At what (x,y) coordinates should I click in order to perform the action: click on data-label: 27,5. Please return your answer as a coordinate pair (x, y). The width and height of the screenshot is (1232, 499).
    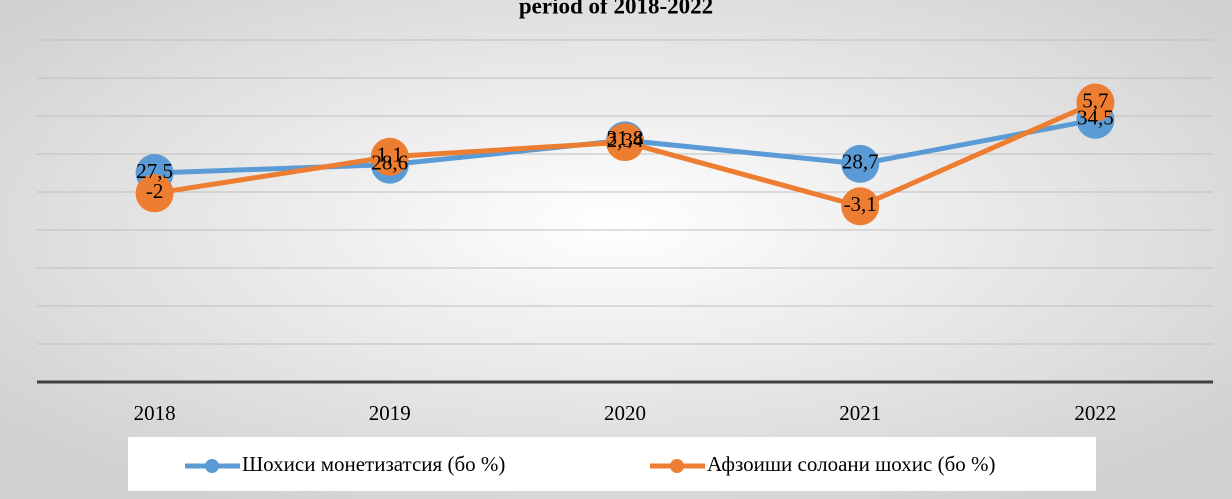
    Looking at the image, I should click on (154, 171).